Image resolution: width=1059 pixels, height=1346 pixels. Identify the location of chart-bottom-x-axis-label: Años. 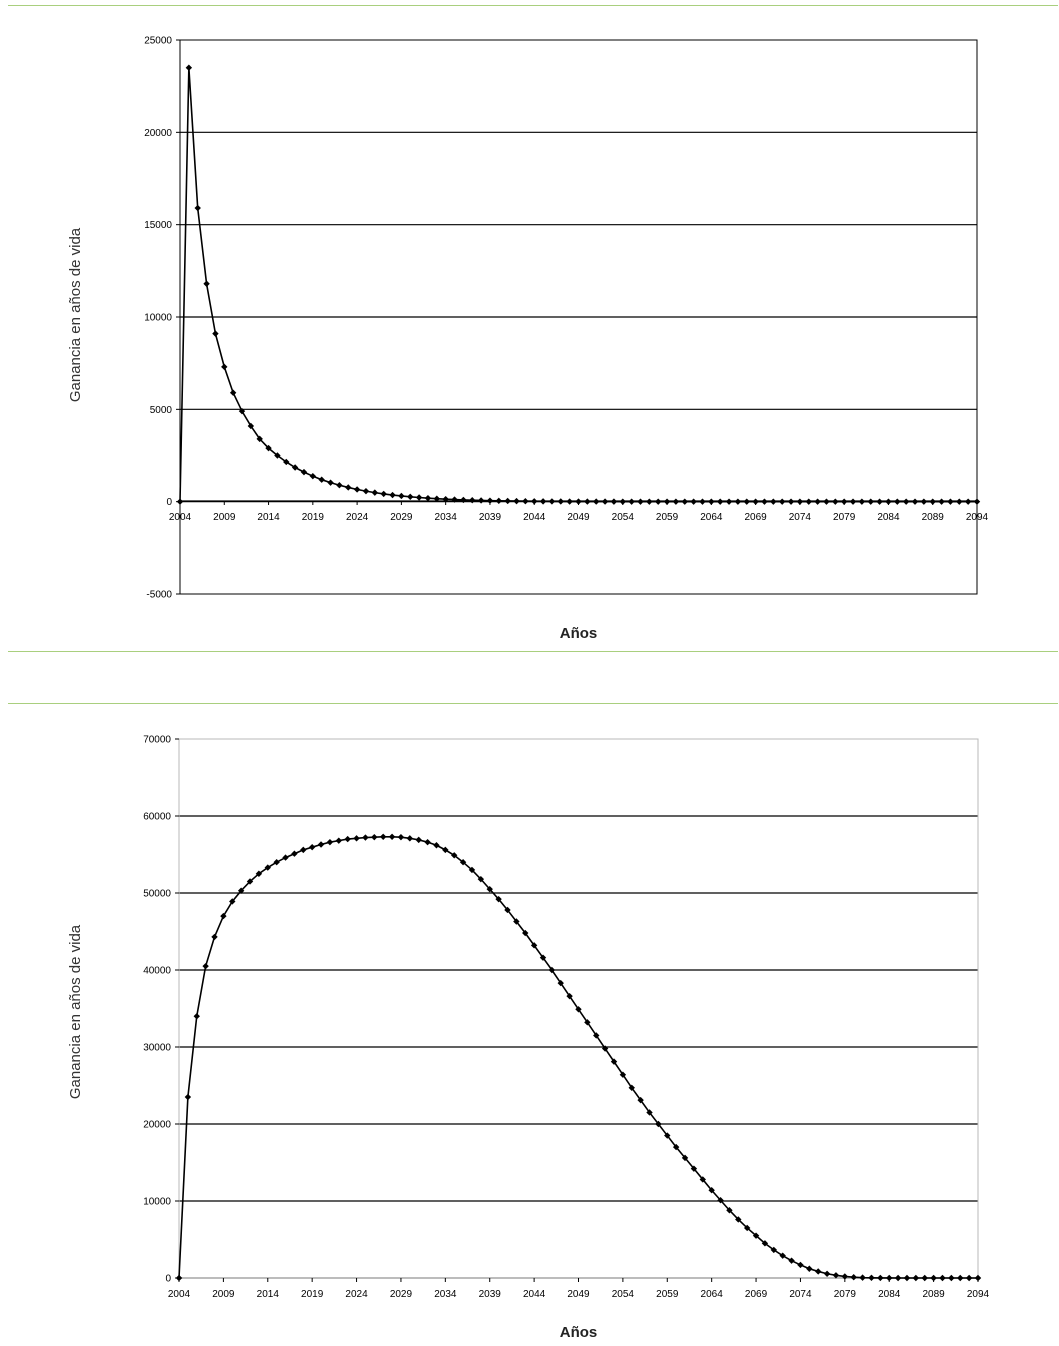
(579, 1332).